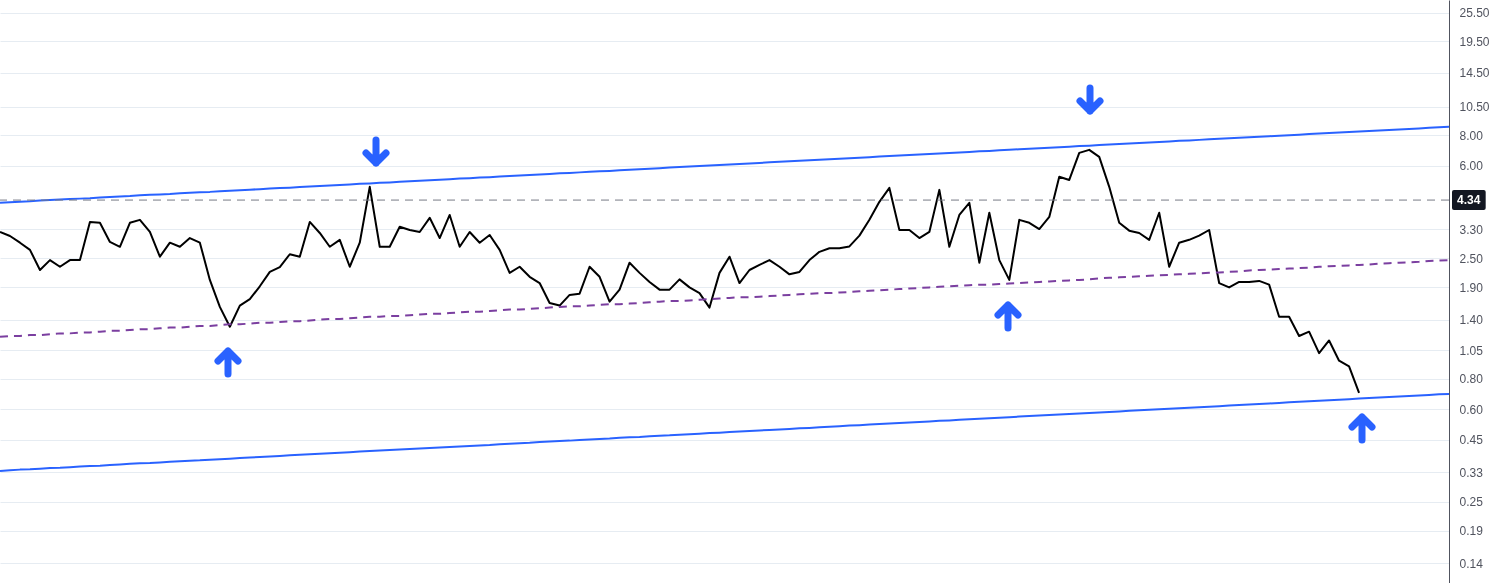 This screenshot has height=583, width=1495. Describe the element at coordinates (1471, 440) in the screenshot. I see `y-tick-label: 0.45` at that location.